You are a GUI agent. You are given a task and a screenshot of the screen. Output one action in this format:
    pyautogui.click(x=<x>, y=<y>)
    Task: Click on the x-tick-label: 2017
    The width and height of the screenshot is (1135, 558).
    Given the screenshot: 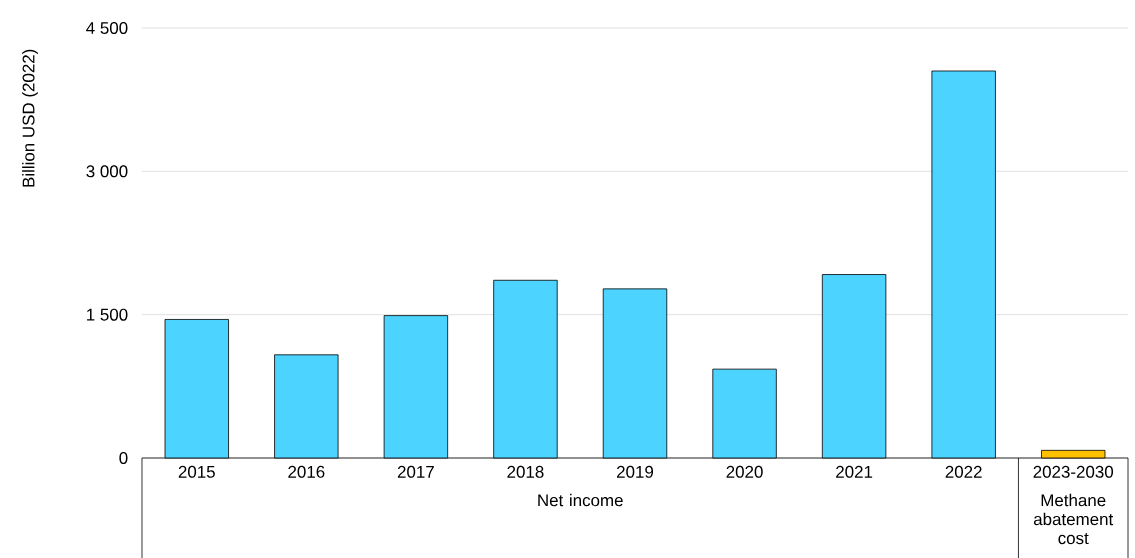 What is the action you would take?
    pyautogui.click(x=415, y=471)
    